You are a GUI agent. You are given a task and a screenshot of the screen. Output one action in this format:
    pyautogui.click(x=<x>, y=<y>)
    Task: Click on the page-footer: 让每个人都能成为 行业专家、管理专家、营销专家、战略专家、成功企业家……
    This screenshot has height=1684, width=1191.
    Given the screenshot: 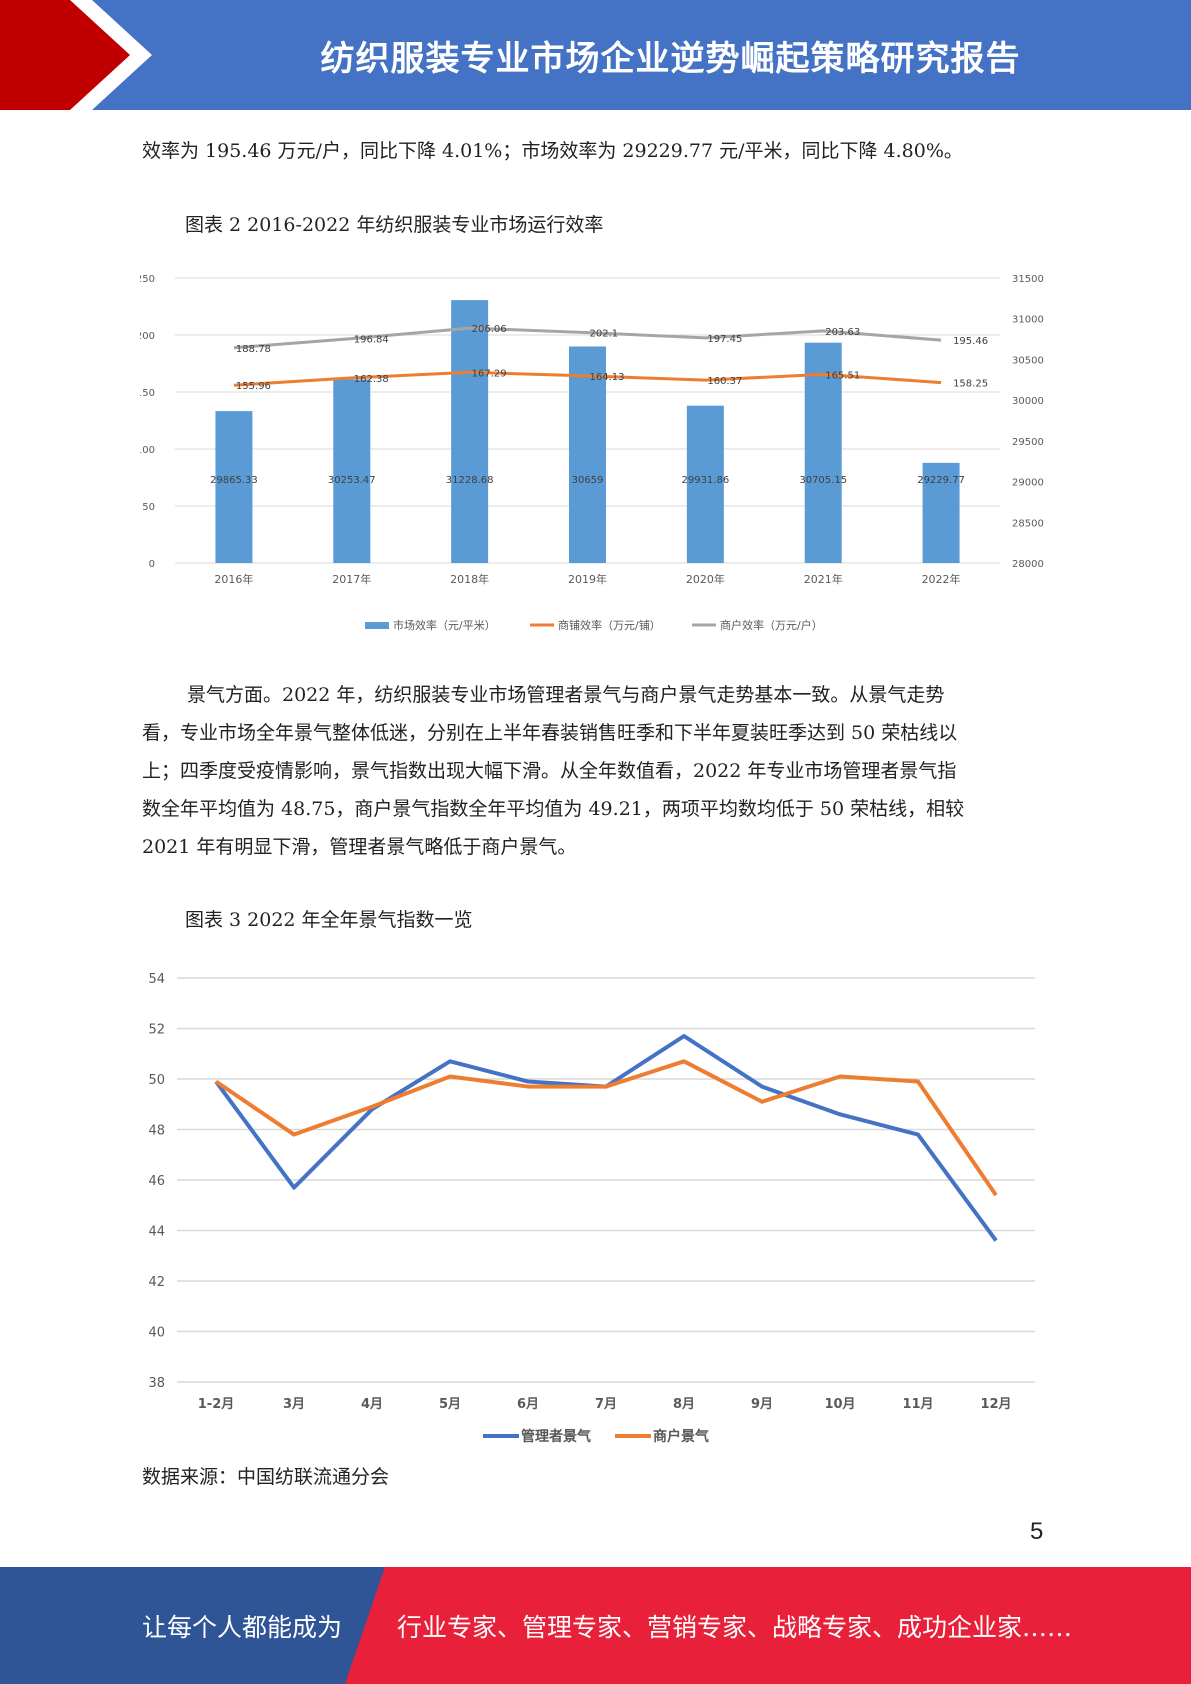 What is the action you would take?
    pyautogui.click(x=595, y=1625)
    